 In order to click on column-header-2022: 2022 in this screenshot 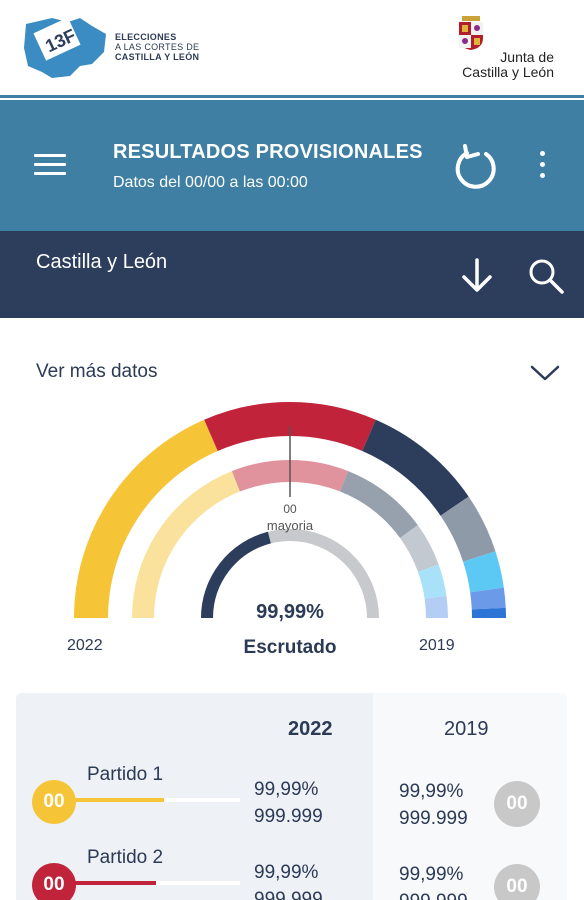, I will do `click(310, 729)`.